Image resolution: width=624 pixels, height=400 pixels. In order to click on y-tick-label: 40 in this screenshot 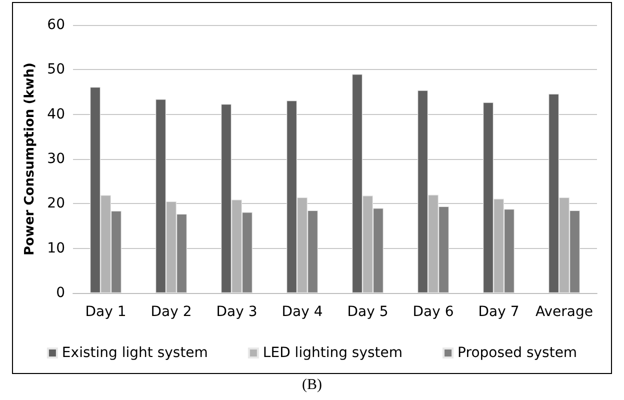, I will do `click(56, 114)`.